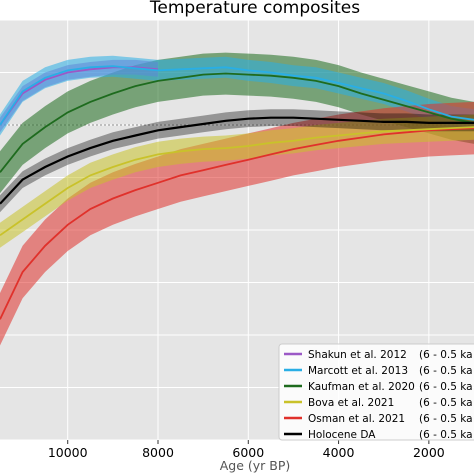  What do you see at coordinates (351, 403) in the screenshot?
I see `legend-label: Bova et al. 2021` at bounding box center [351, 403].